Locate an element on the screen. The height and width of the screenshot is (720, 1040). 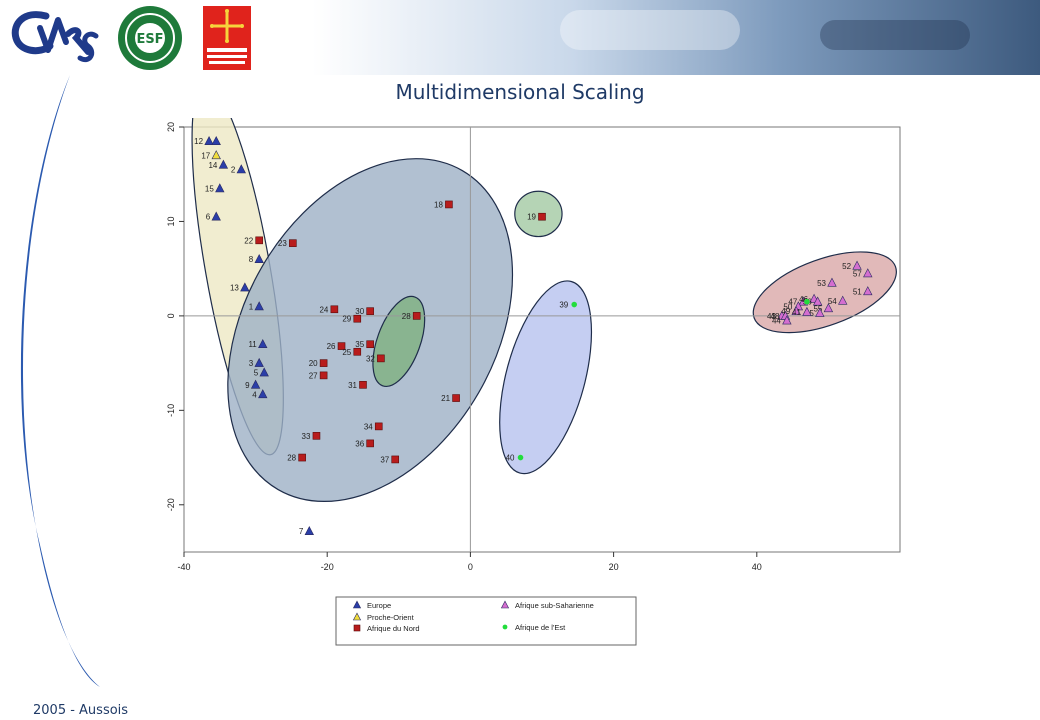
point-label: 21 is located at coordinates (445, 398).